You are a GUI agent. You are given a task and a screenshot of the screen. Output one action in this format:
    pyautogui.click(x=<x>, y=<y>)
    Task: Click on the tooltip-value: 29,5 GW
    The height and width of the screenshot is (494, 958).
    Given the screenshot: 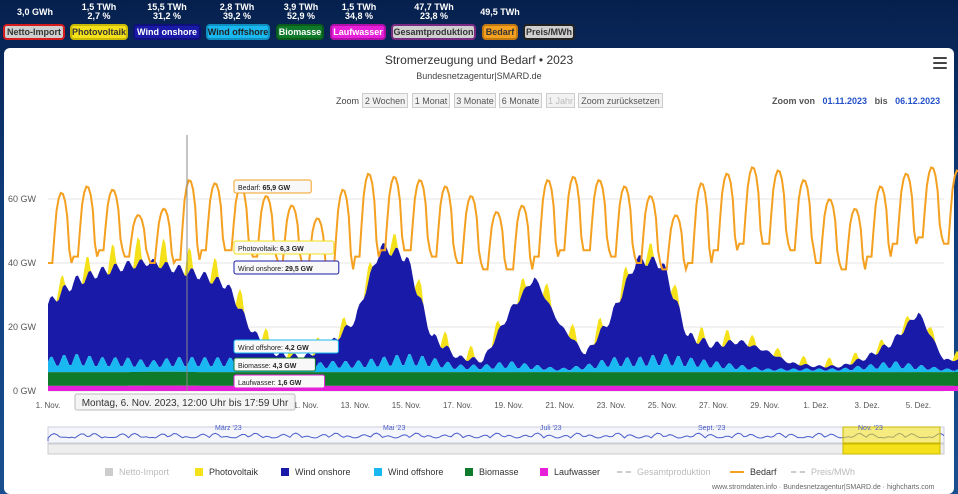 What is the action you would take?
    pyautogui.click(x=299, y=269)
    